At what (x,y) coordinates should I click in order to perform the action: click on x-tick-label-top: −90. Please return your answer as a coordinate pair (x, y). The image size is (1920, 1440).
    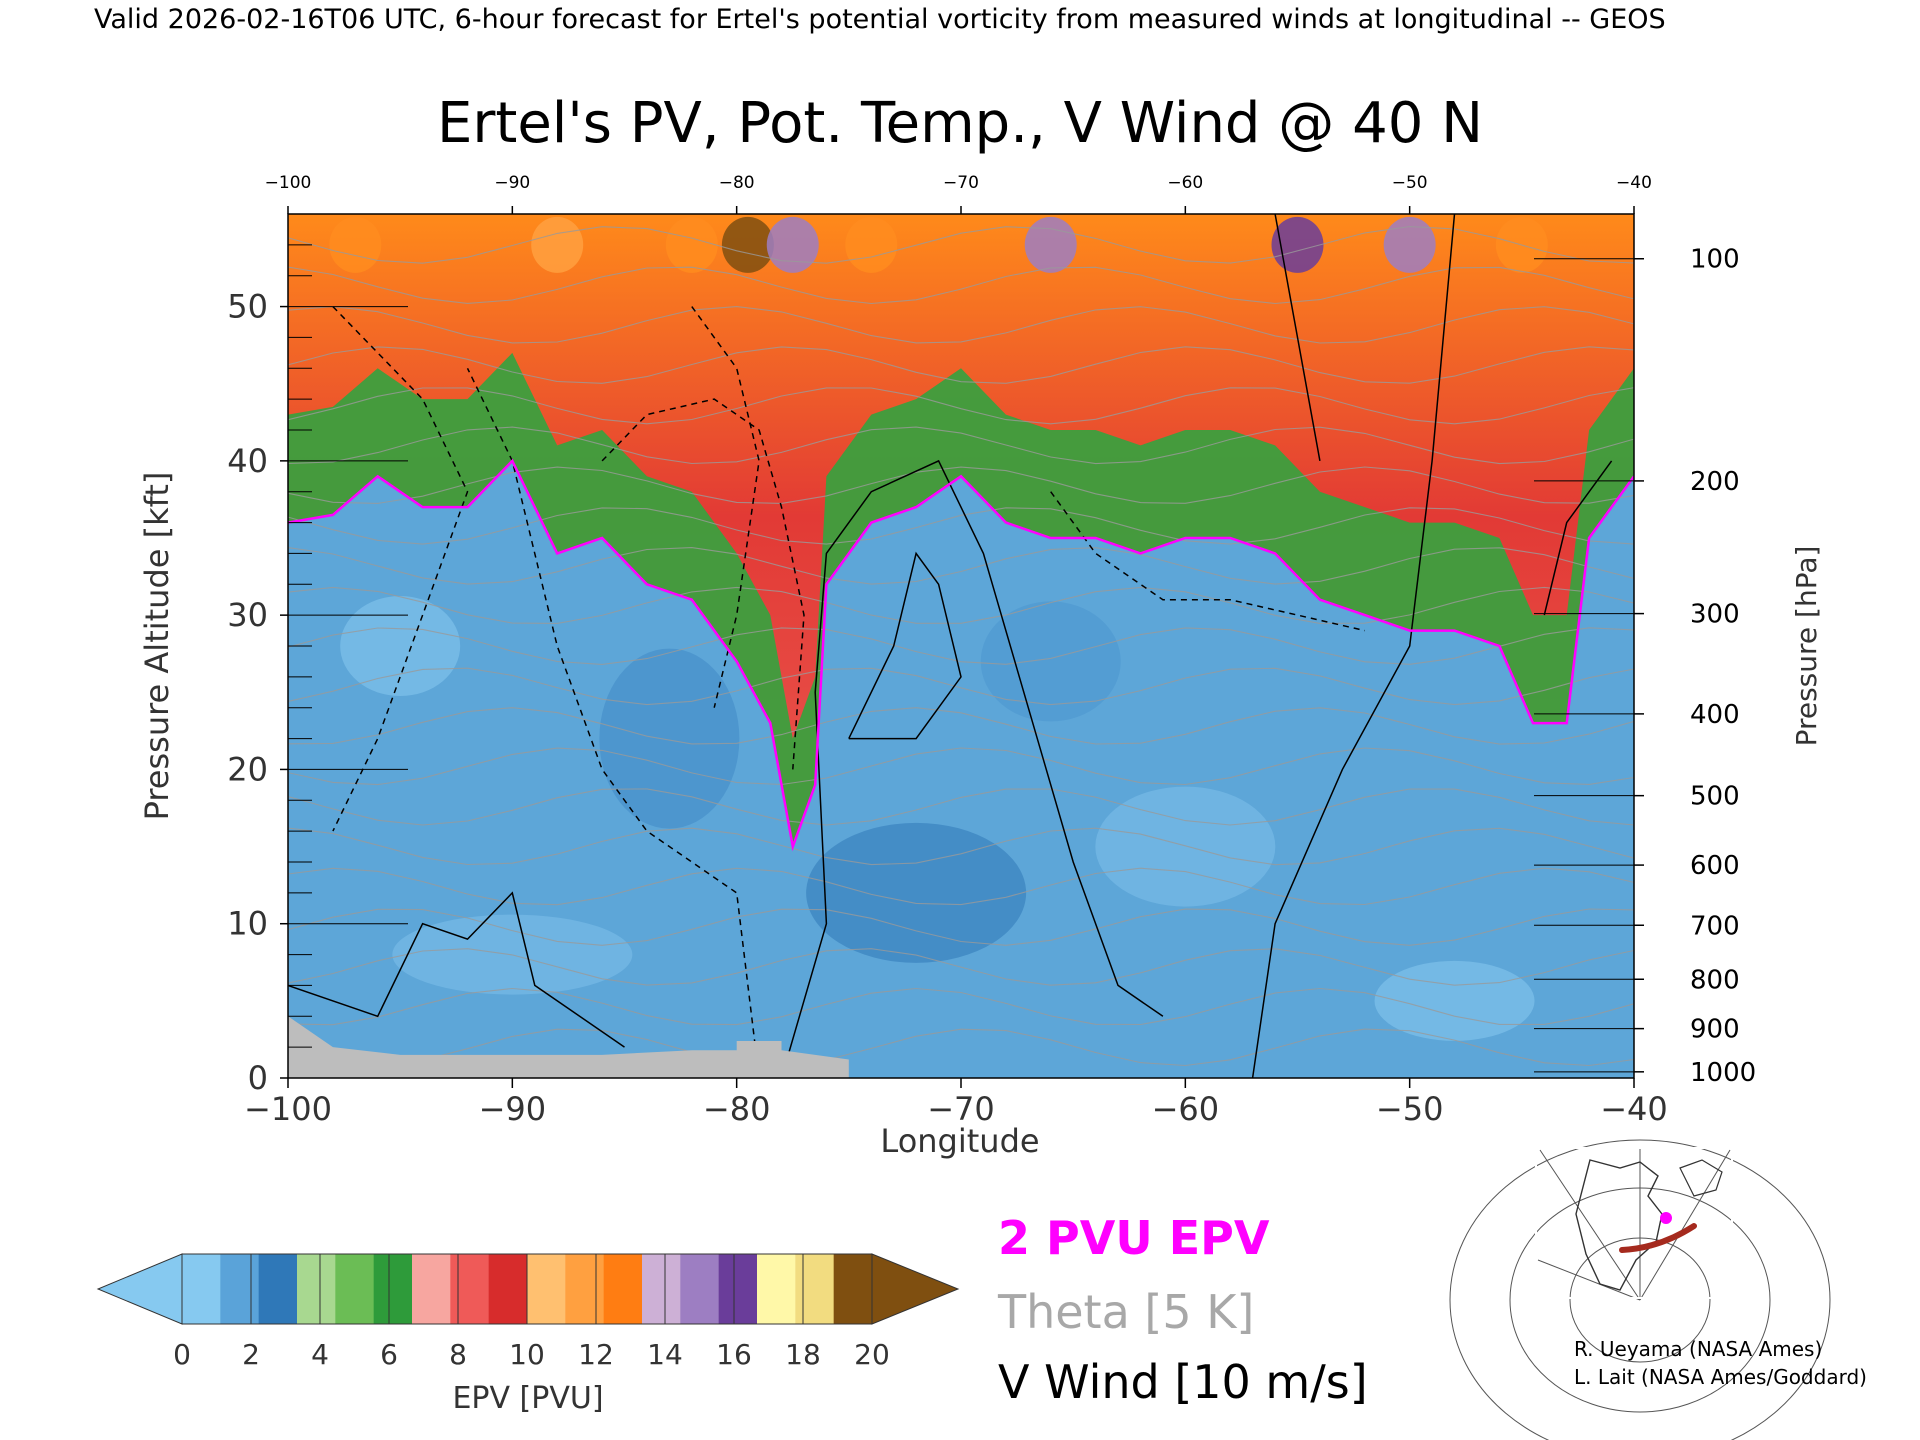
    Looking at the image, I should click on (512, 183).